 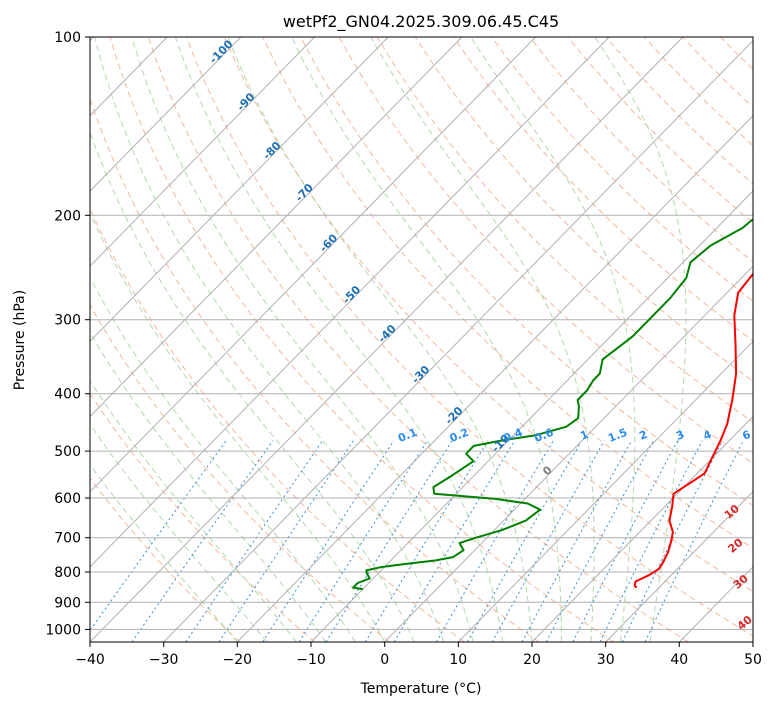 I want to click on temperature-profile-line, so click(x=693, y=430).